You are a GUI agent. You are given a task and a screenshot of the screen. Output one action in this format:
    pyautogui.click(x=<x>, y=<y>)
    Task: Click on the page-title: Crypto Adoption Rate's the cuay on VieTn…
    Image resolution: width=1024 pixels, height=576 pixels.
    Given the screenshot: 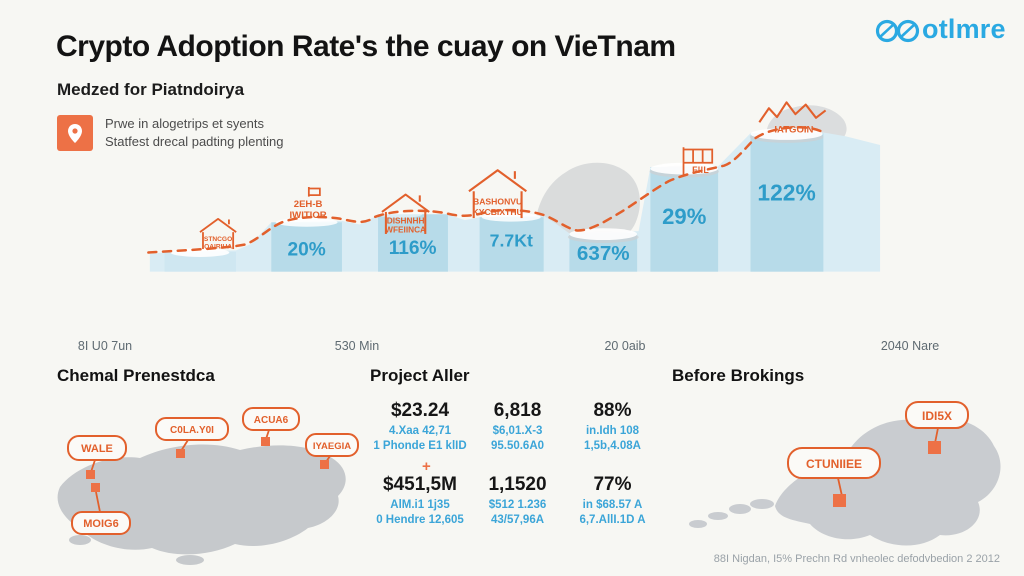 What is the action you would take?
    pyautogui.click(x=366, y=47)
    